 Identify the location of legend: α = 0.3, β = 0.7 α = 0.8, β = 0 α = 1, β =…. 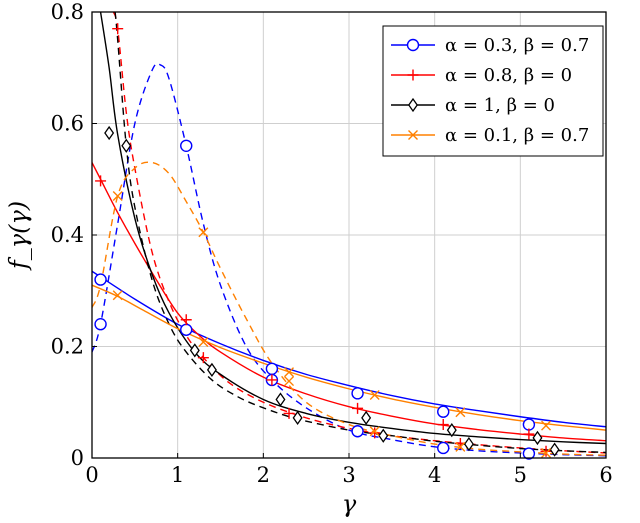
(493, 91).